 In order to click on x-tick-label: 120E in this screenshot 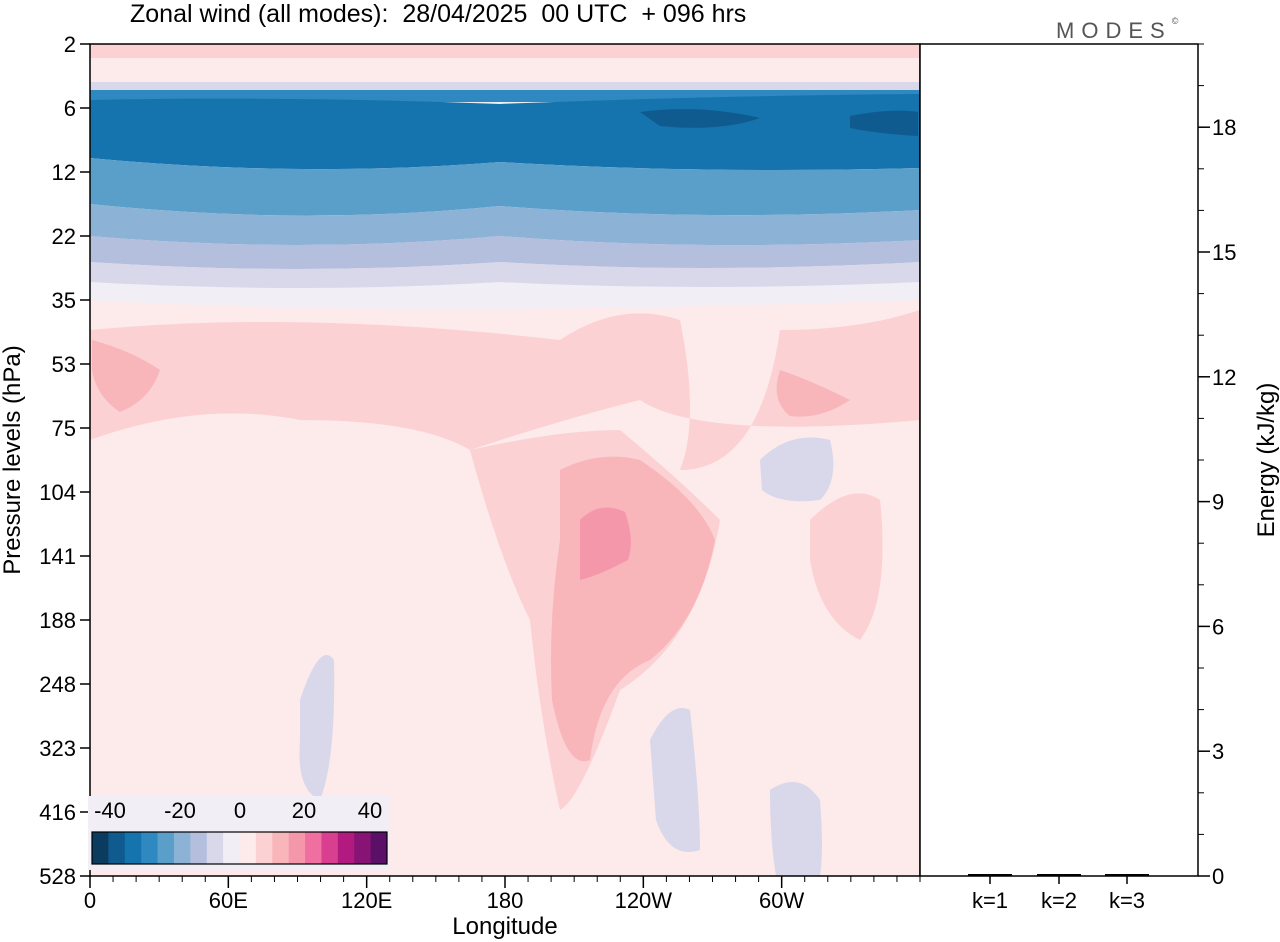, I will do `click(366, 900)`.